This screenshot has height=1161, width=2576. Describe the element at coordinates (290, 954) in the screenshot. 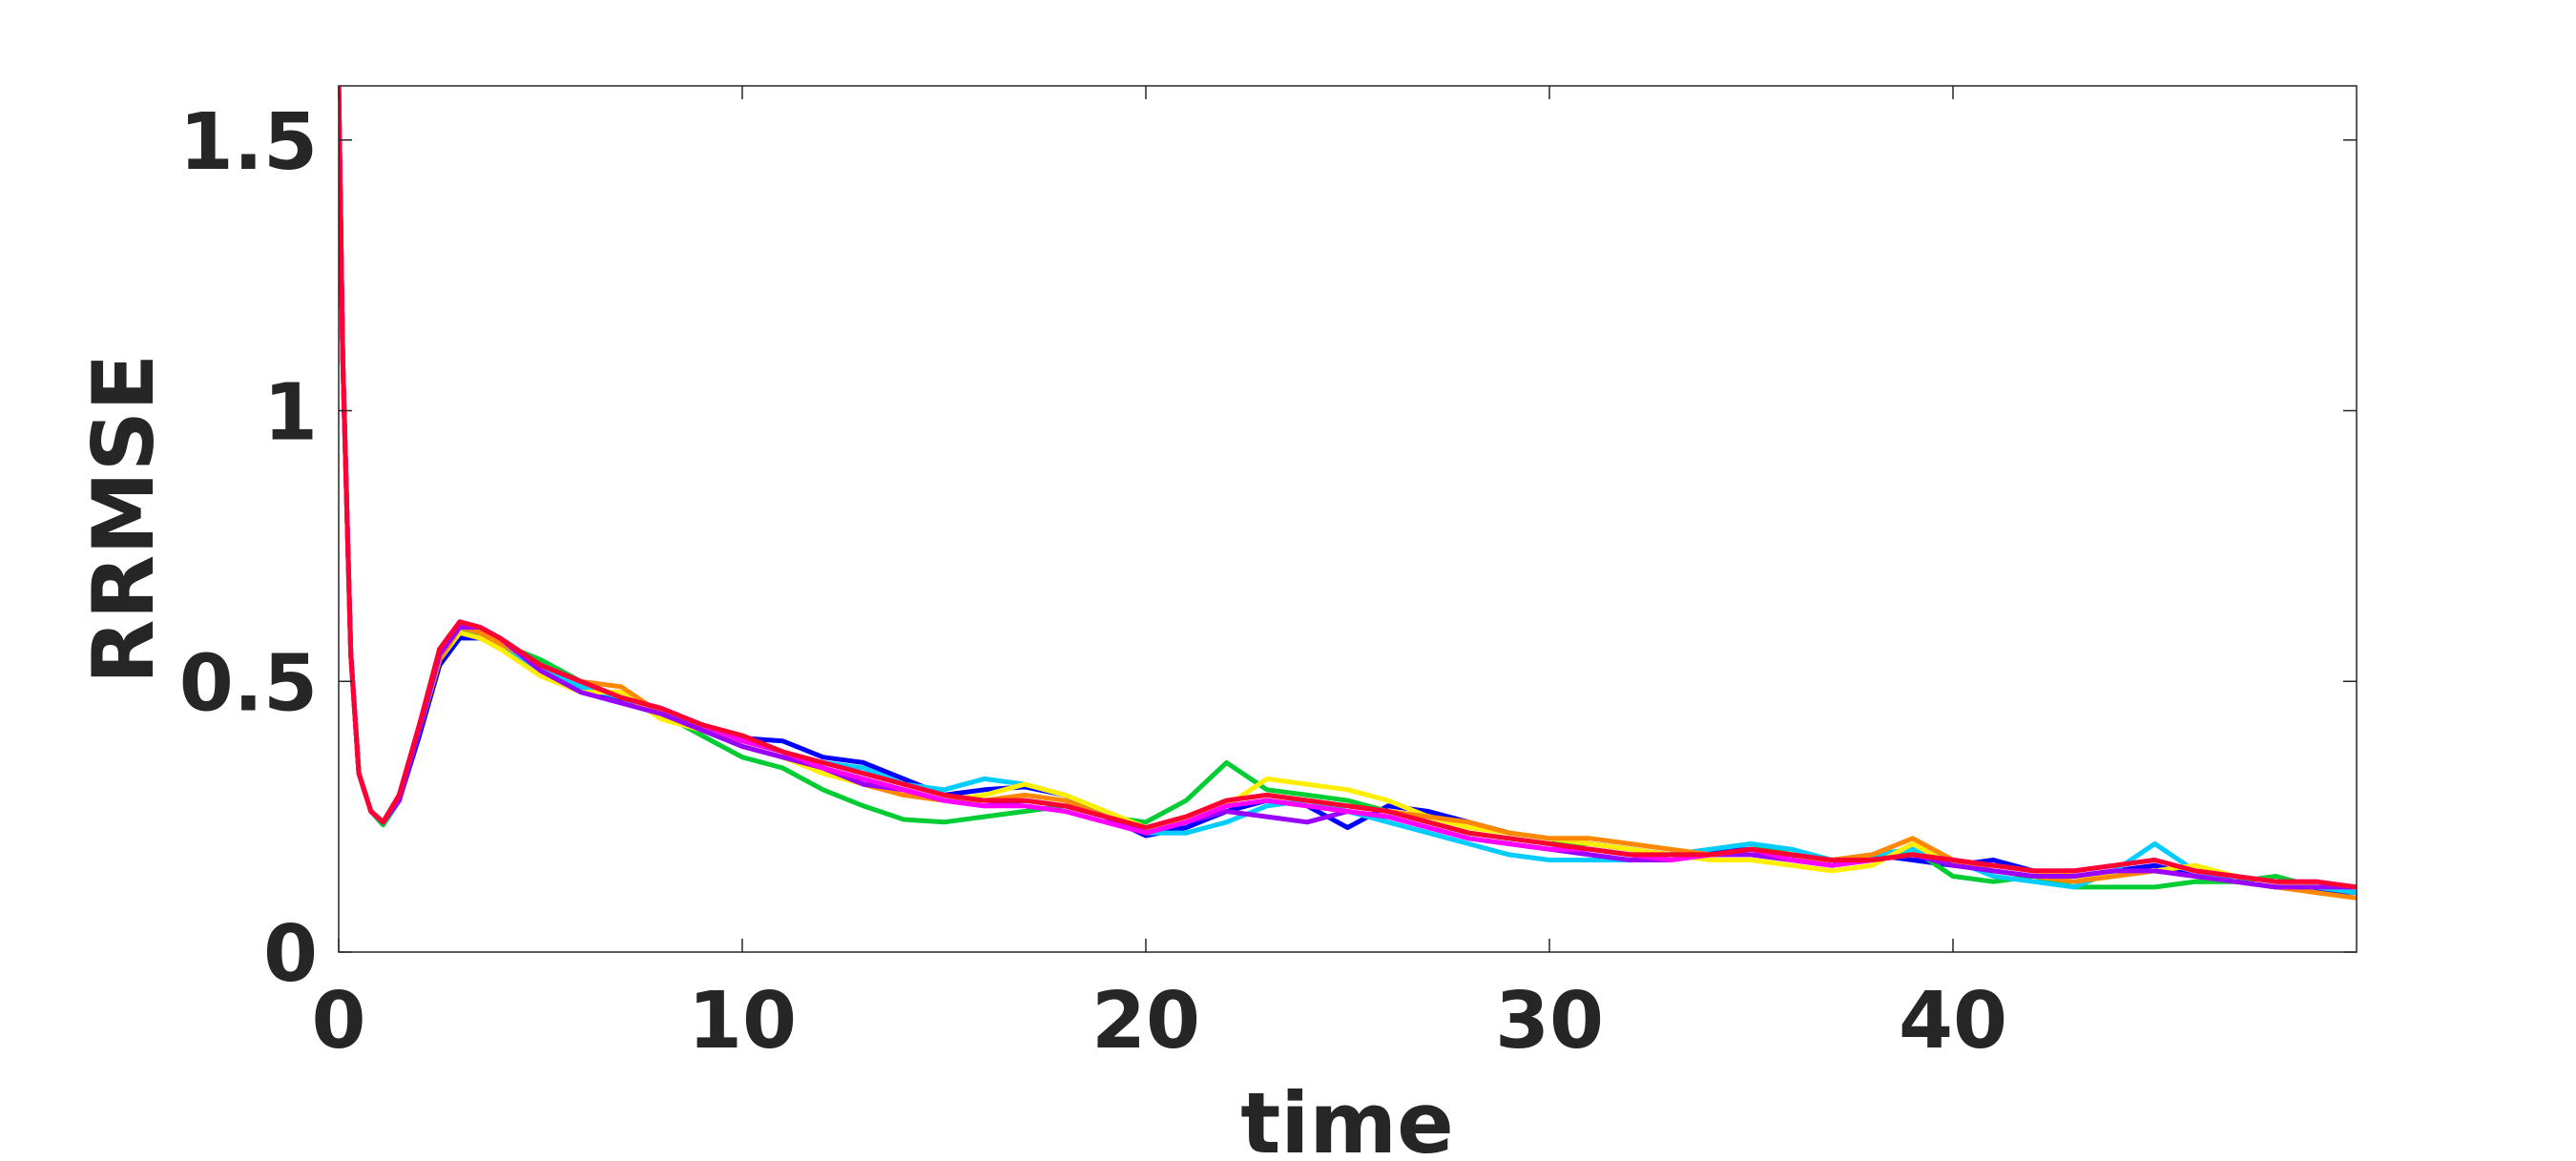

I see `y-tick-label: 0` at that location.